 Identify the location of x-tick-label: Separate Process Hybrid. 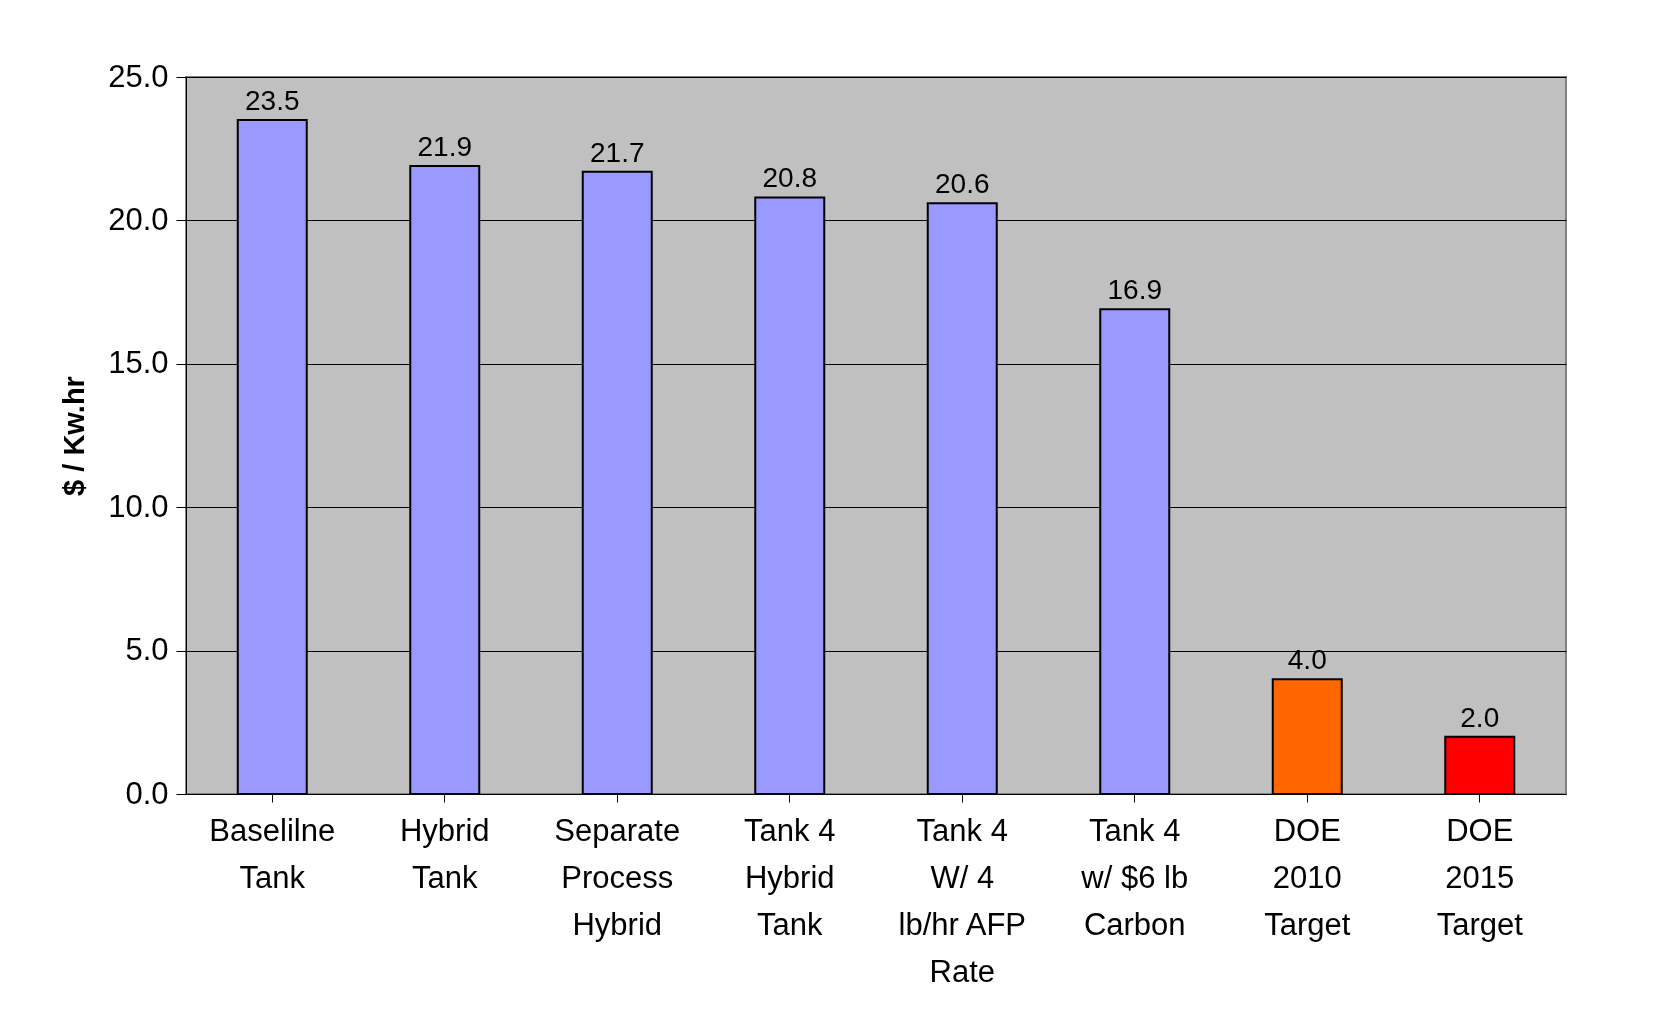
(617, 877).